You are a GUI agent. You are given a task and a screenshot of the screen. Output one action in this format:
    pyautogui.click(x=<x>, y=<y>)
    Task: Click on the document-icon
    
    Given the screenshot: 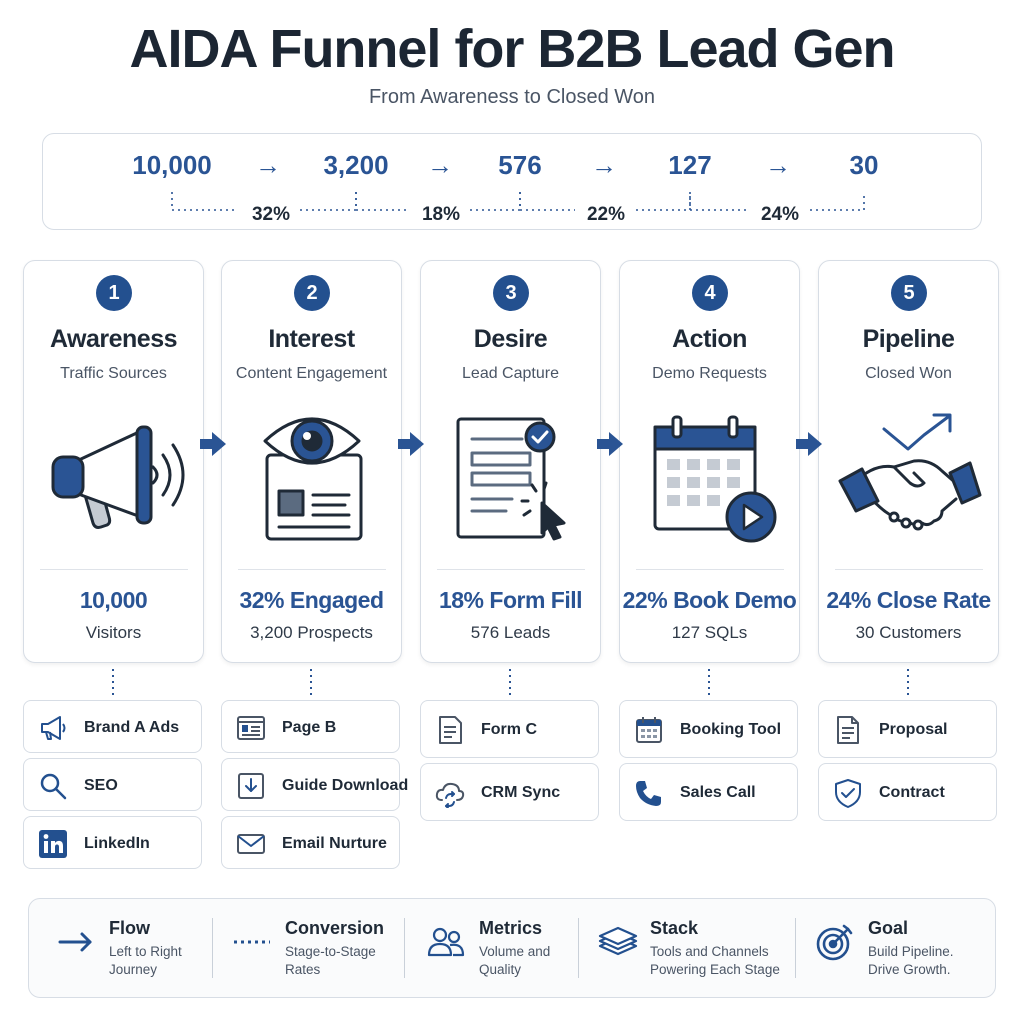 What is the action you would take?
    pyautogui.click(x=848, y=730)
    